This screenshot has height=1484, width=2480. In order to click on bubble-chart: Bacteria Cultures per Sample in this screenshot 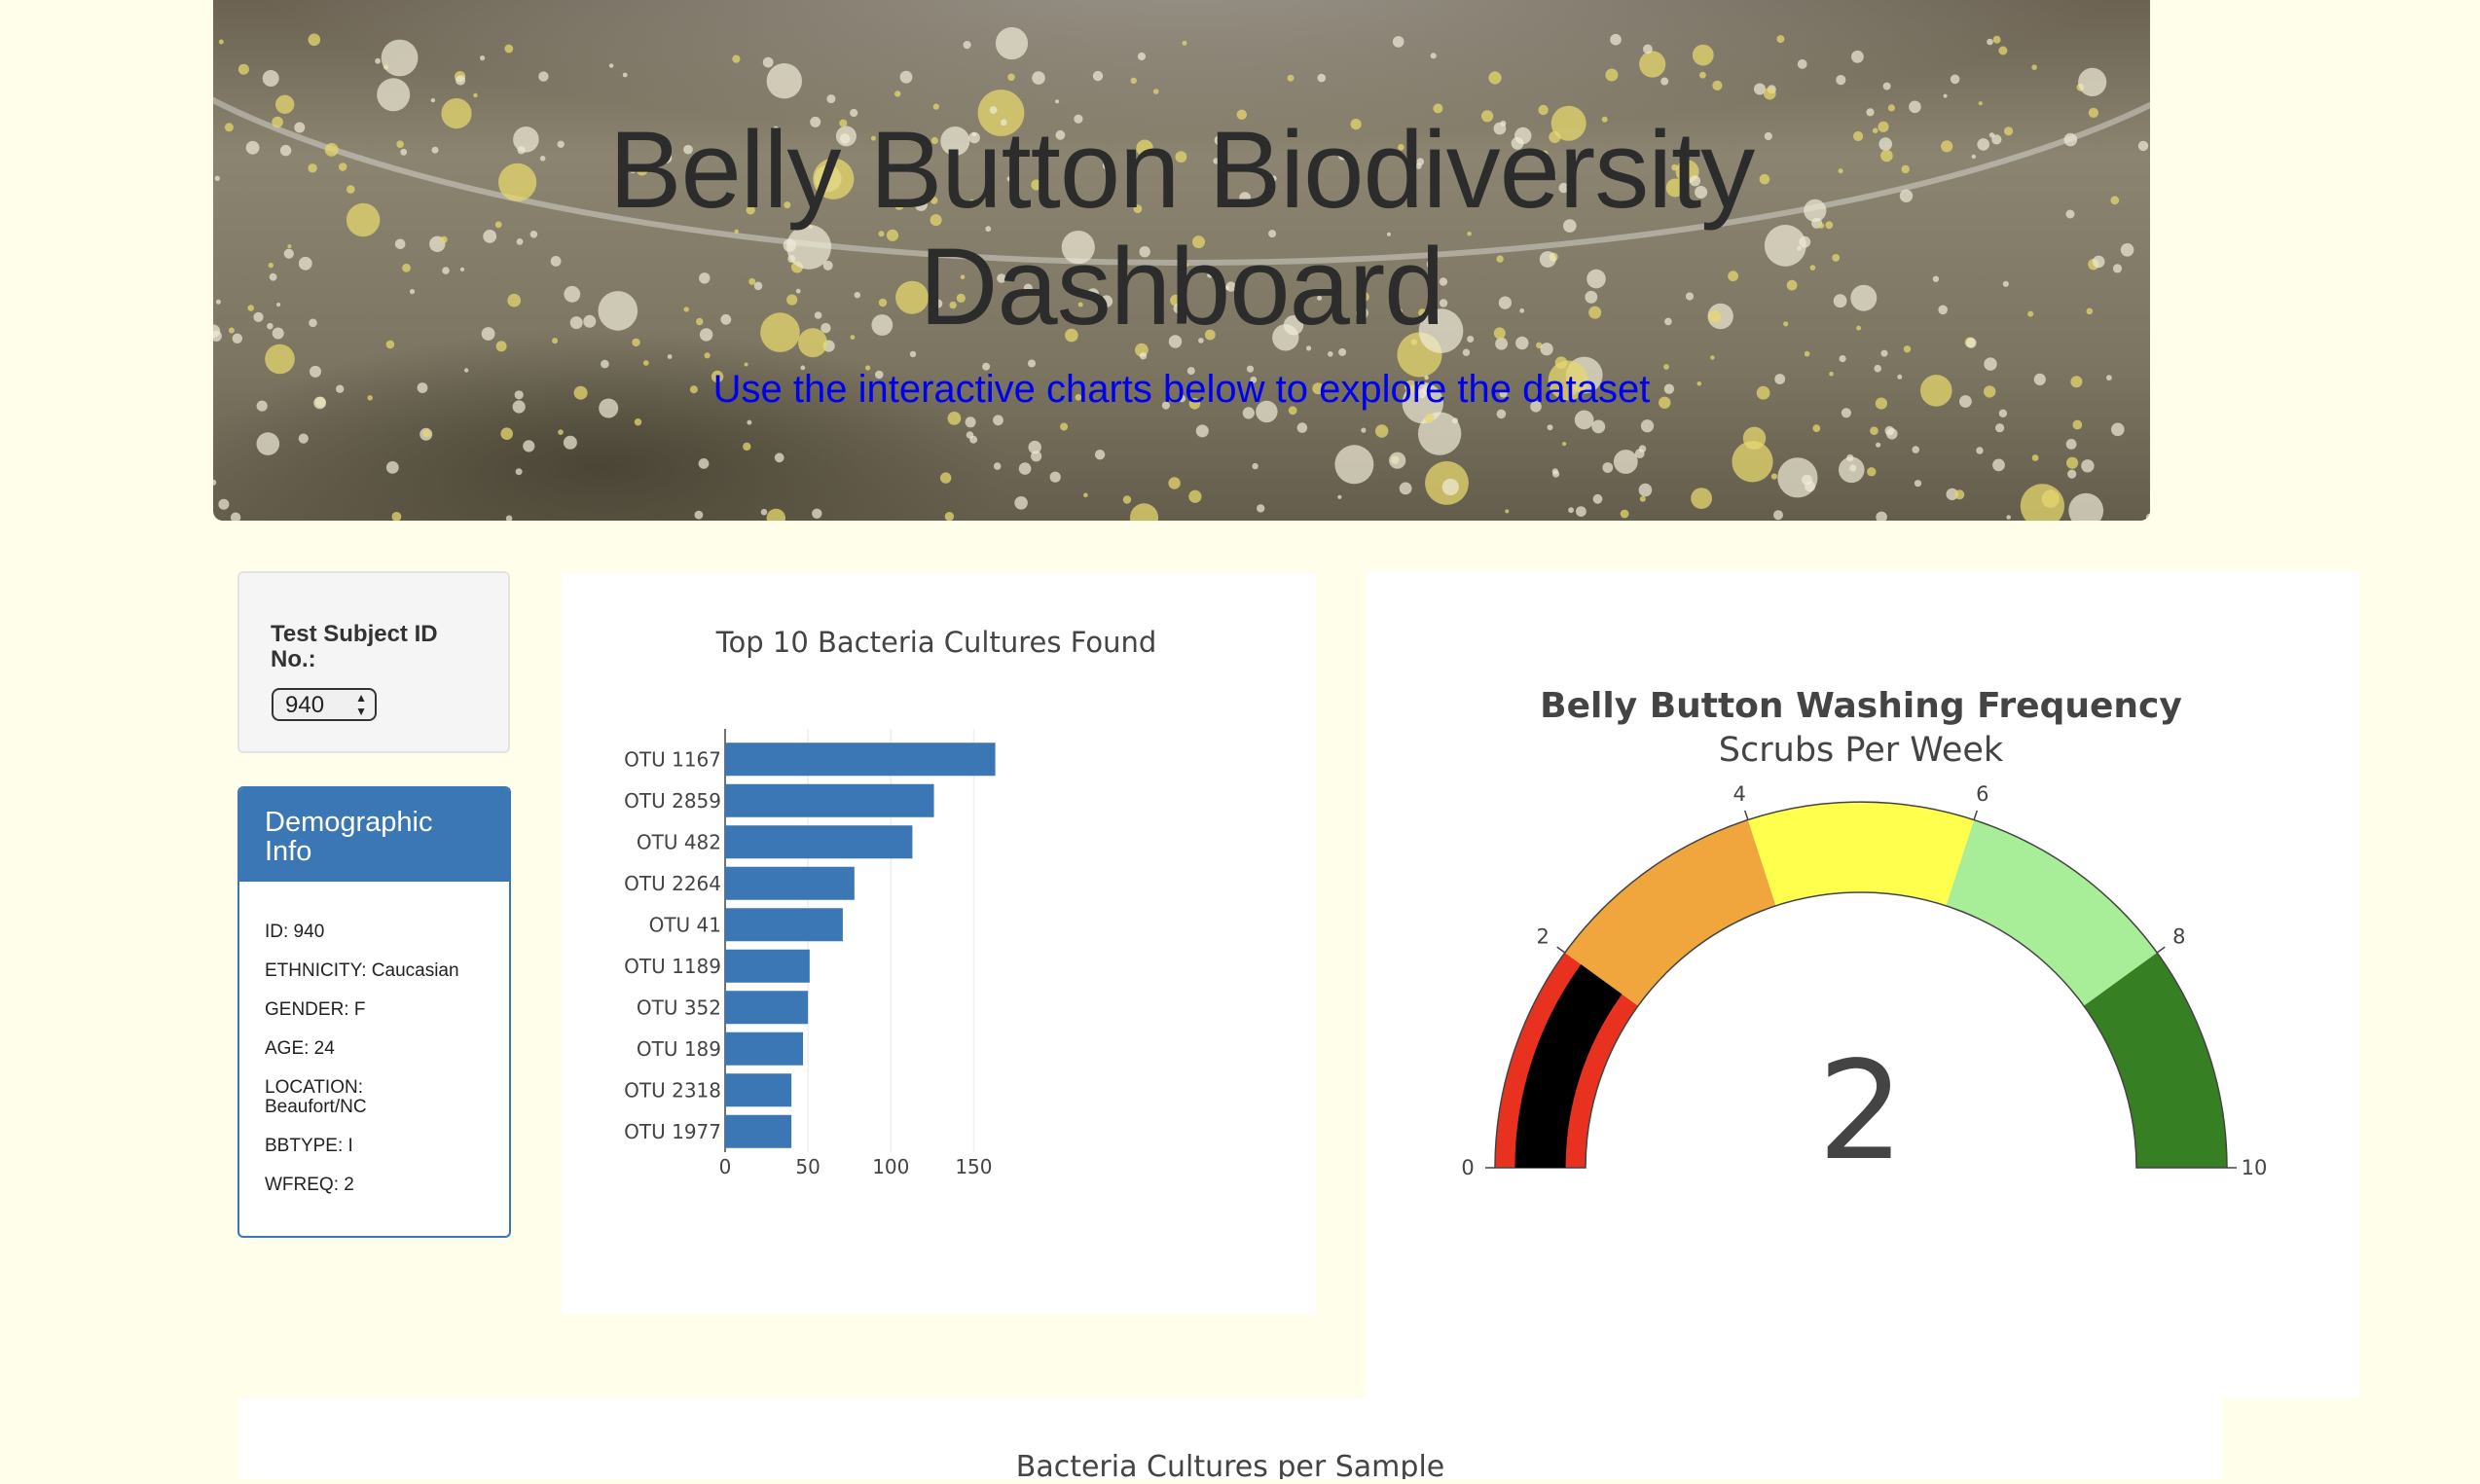, I will do `click(1230, 1441)`.